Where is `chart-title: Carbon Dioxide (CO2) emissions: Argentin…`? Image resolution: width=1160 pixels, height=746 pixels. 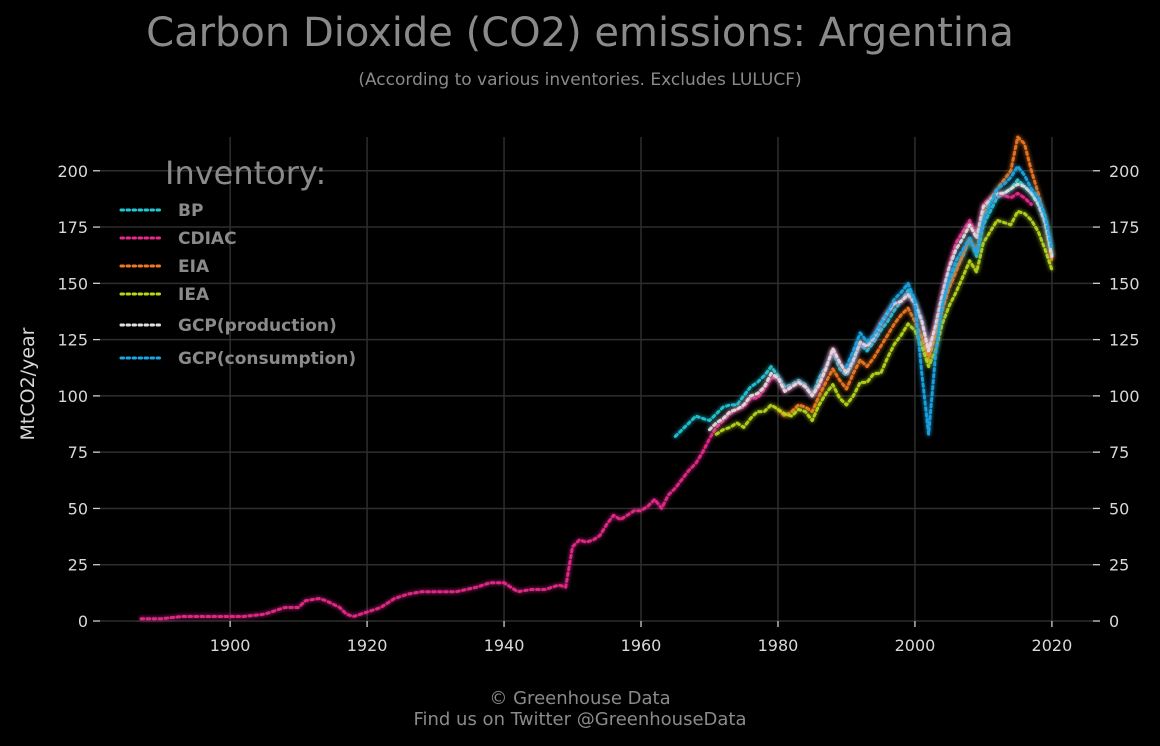
chart-title: Carbon Dioxide (CO2) emissions: Argentin… is located at coordinates (580, 33).